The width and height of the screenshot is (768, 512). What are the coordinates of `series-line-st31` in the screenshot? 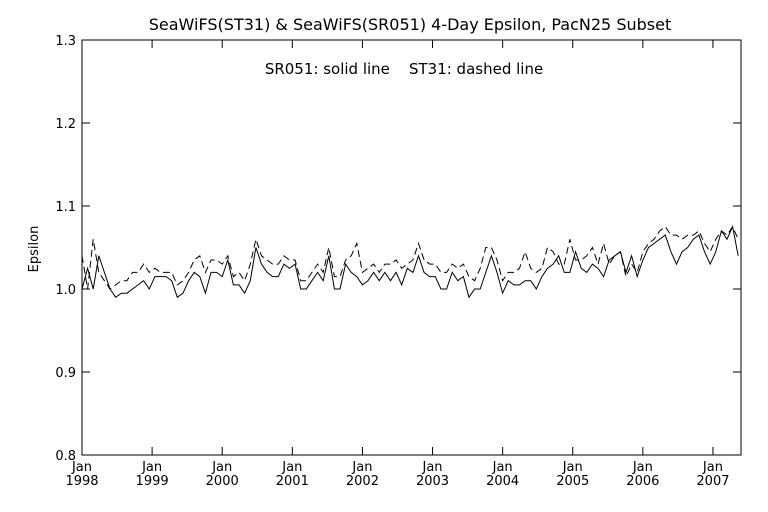 It's located at (410, 257).